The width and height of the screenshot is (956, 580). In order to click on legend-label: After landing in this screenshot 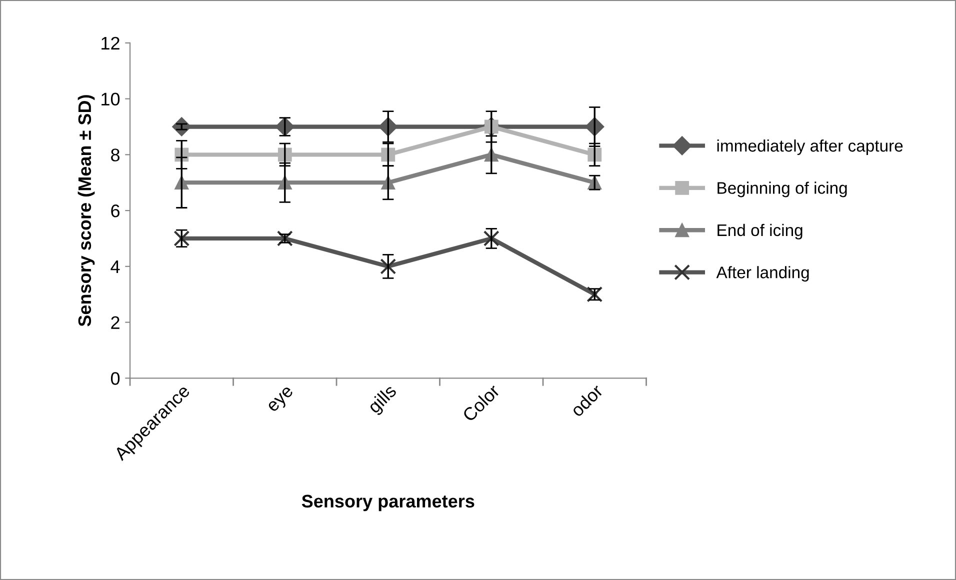, I will do `click(762, 274)`.